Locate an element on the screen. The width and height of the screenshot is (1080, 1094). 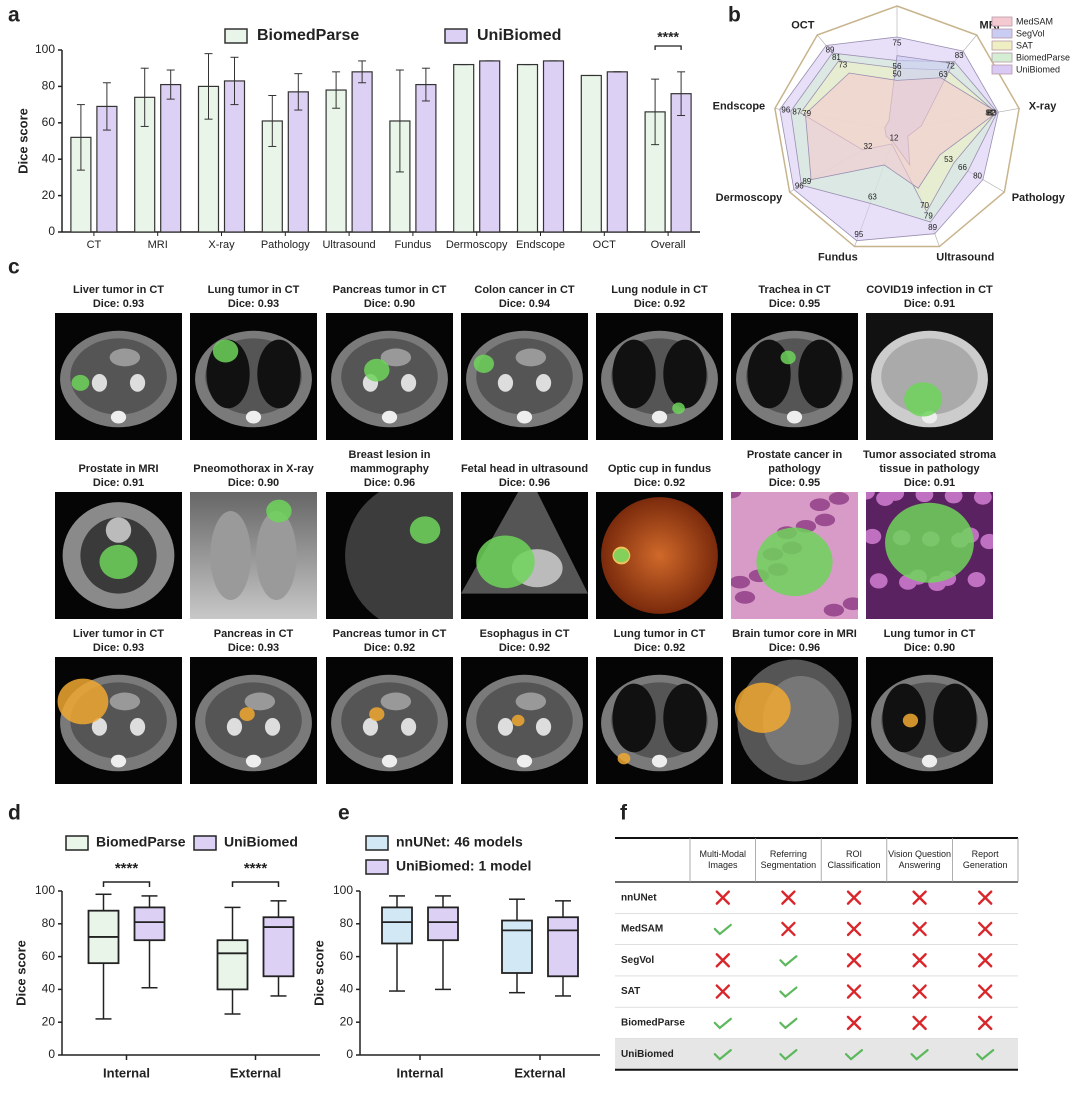
radar-value-label: 82 is located at coordinates (991, 113).